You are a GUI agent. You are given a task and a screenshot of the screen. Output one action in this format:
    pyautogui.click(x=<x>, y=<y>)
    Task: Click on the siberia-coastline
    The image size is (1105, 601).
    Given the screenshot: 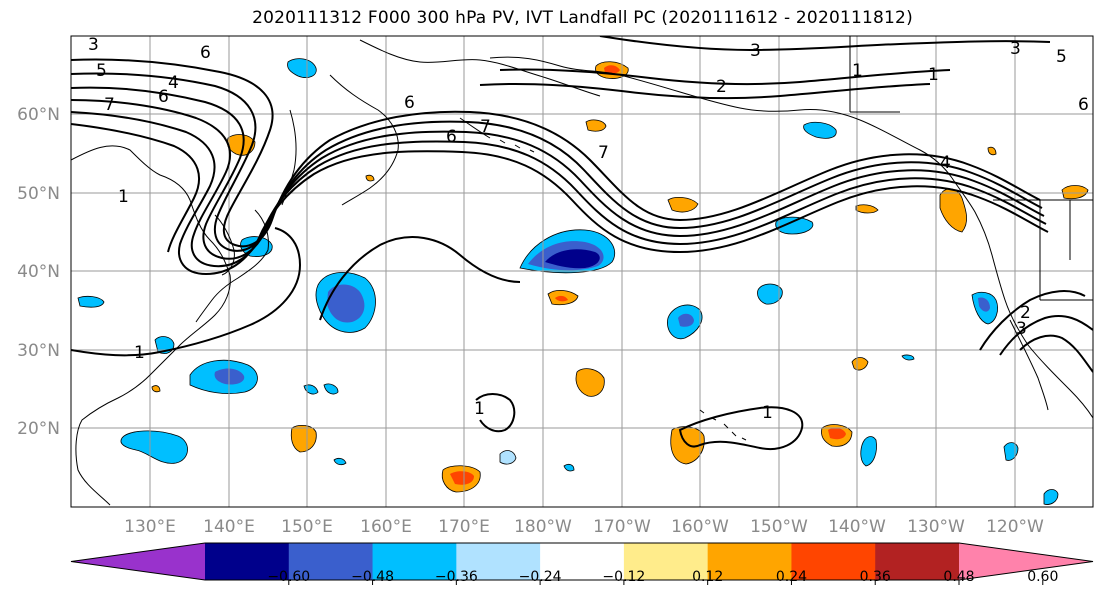 What is the action you would take?
    pyautogui.click(x=480, y=68)
    